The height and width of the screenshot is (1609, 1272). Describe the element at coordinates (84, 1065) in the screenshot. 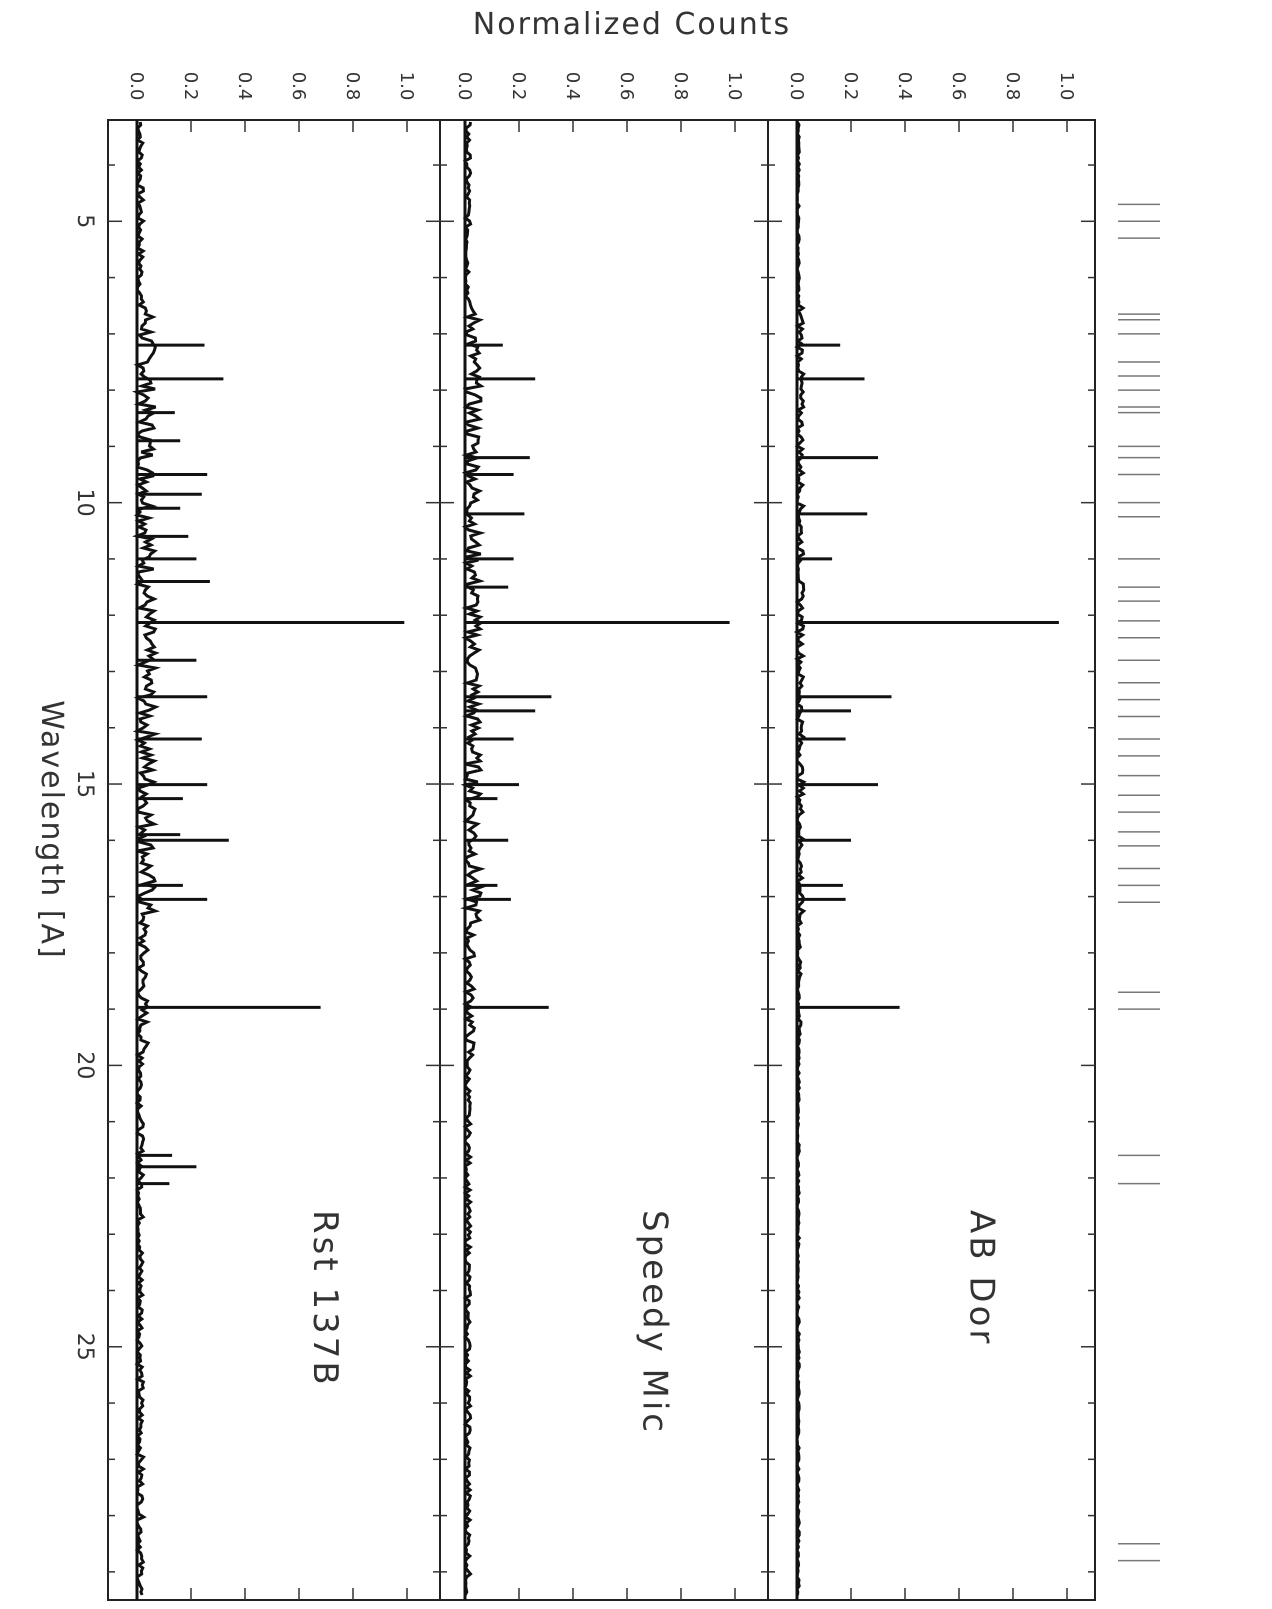

I see `x-tick-label: 20` at that location.